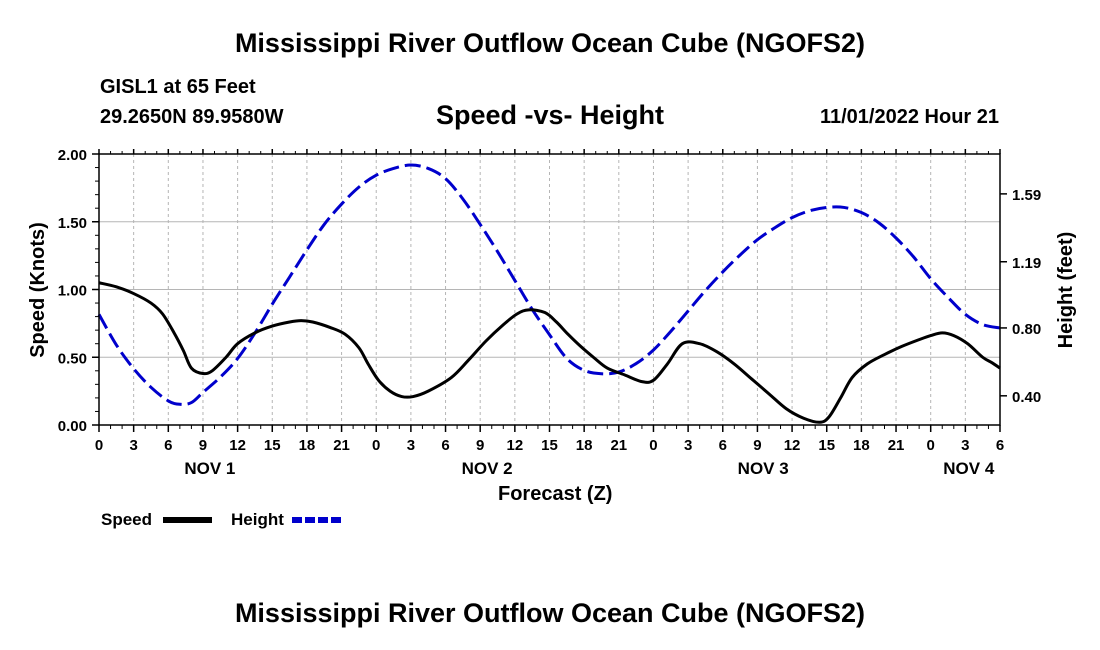 The image size is (1100, 650). I want to click on forecast-timestamp: 11/01/2022 Hour 21, so click(909, 117).